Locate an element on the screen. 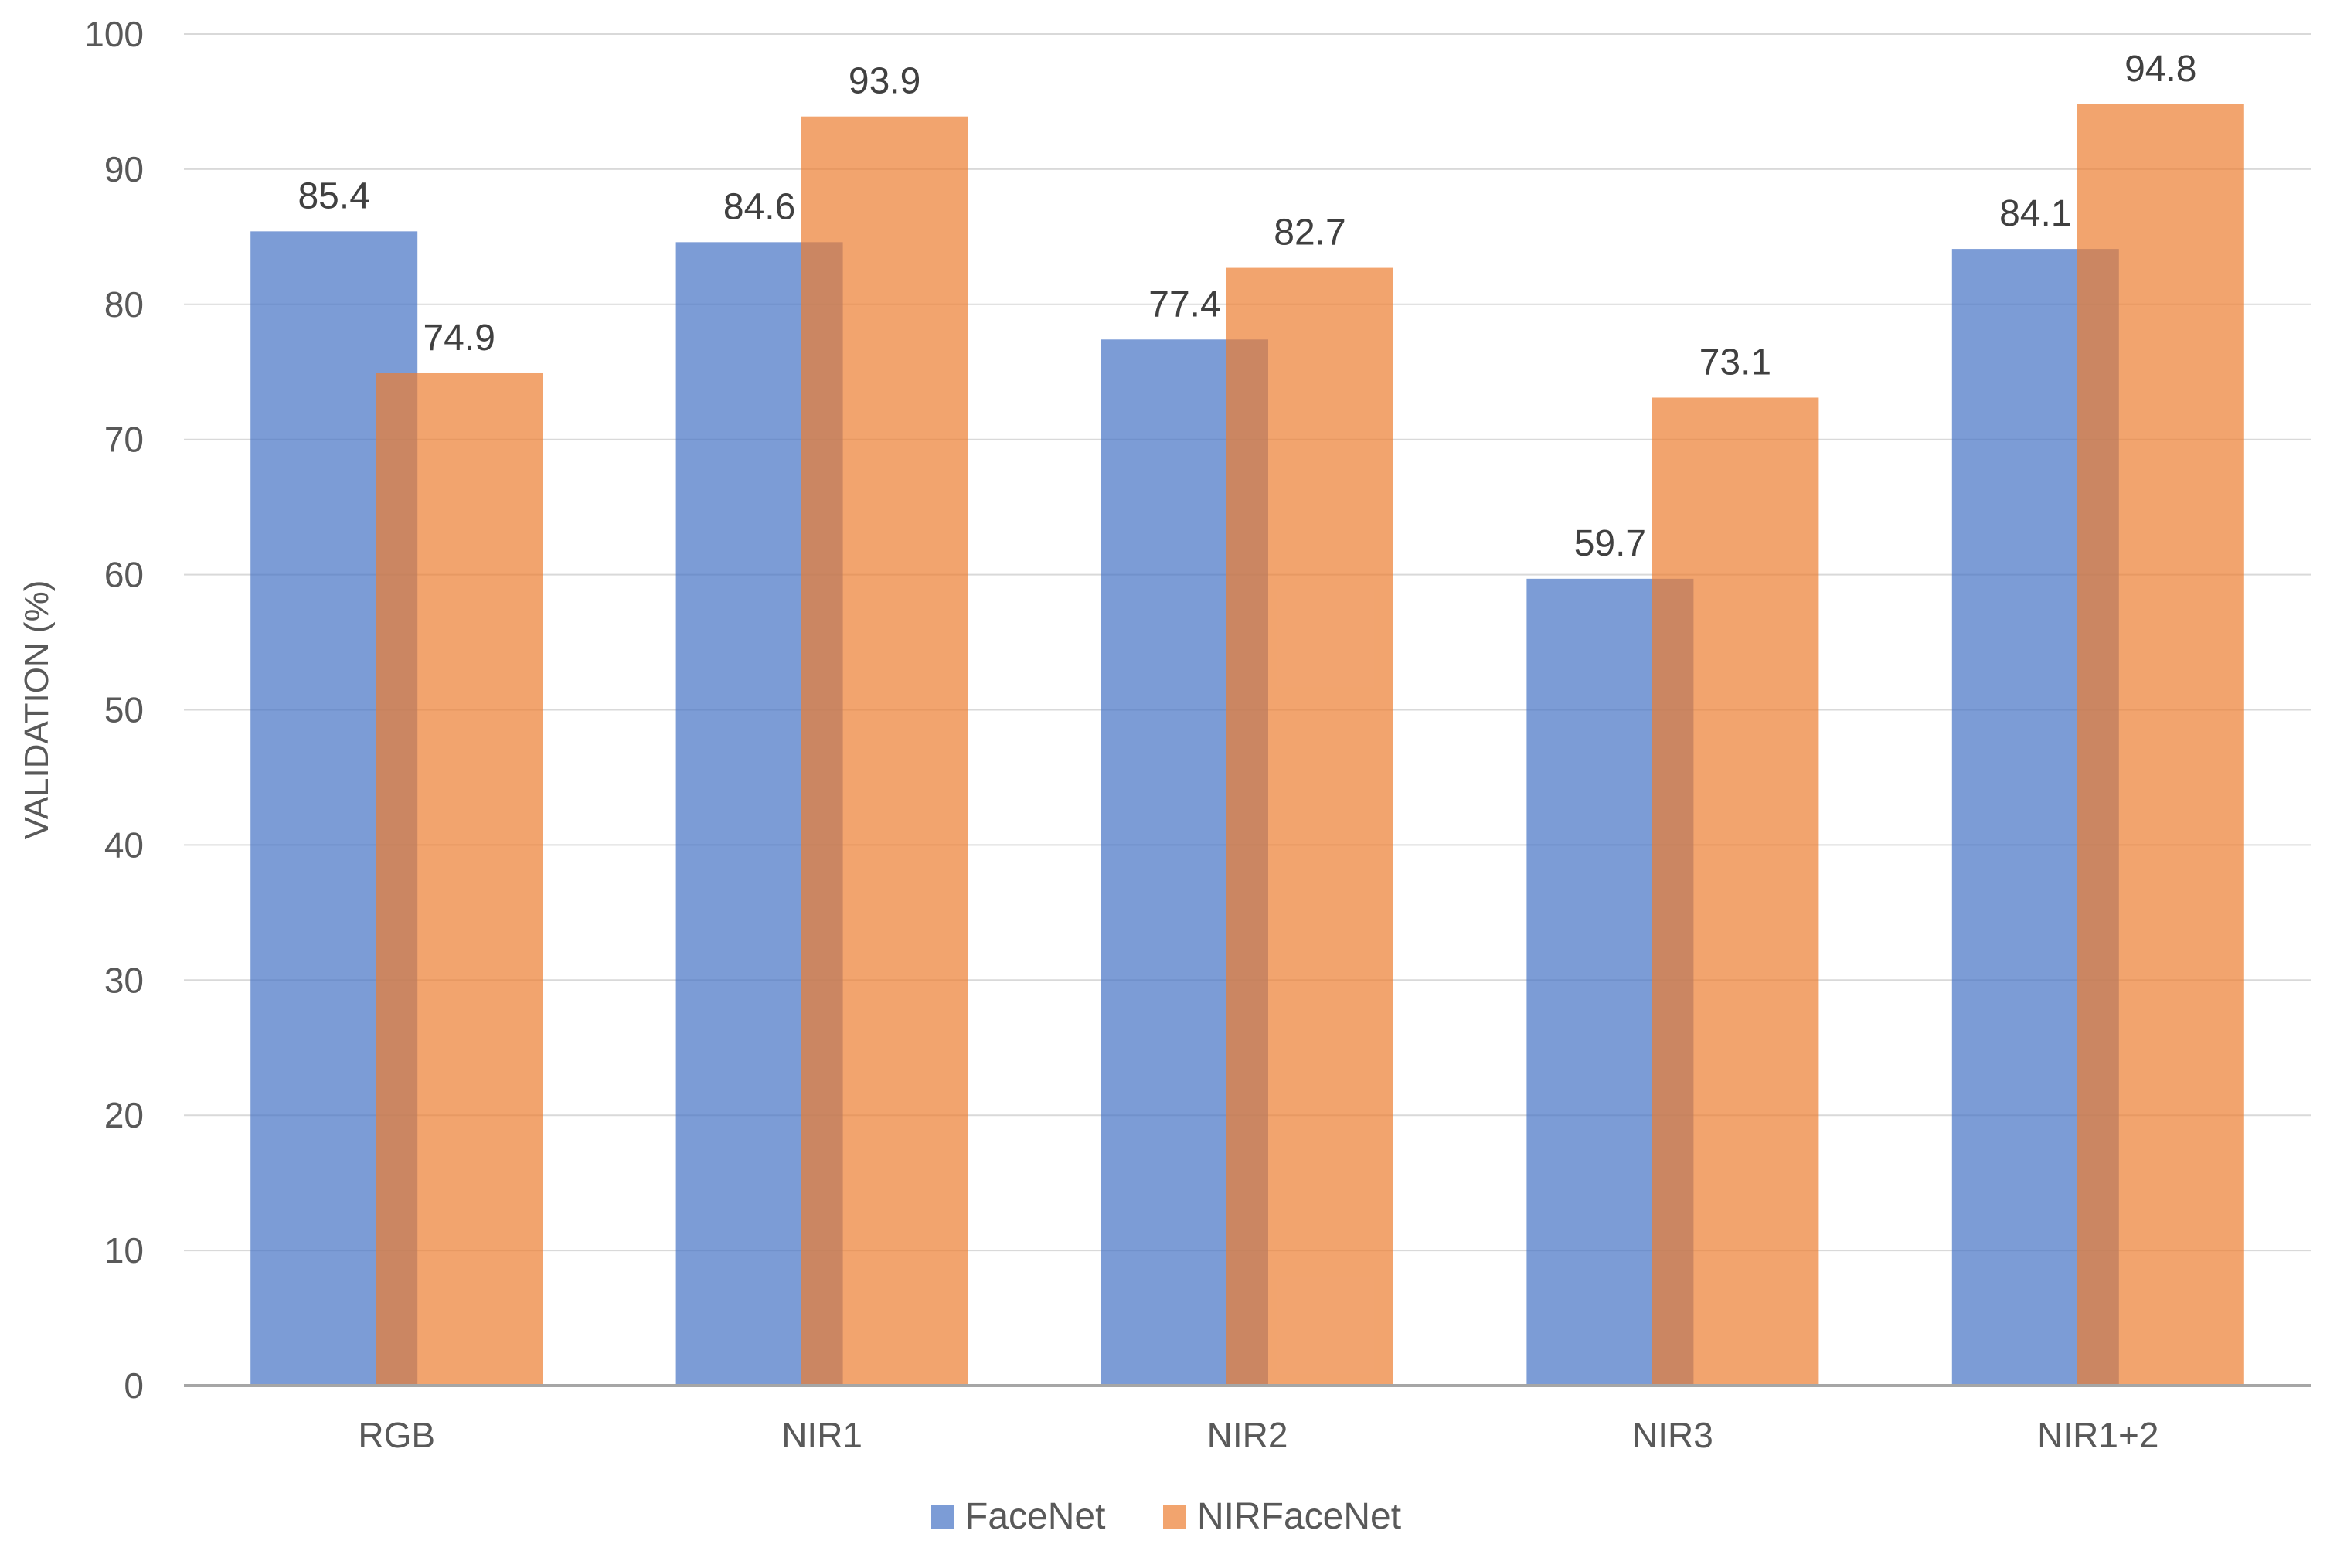  legend-swatch-nirfacenet is located at coordinates (1174, 1517).